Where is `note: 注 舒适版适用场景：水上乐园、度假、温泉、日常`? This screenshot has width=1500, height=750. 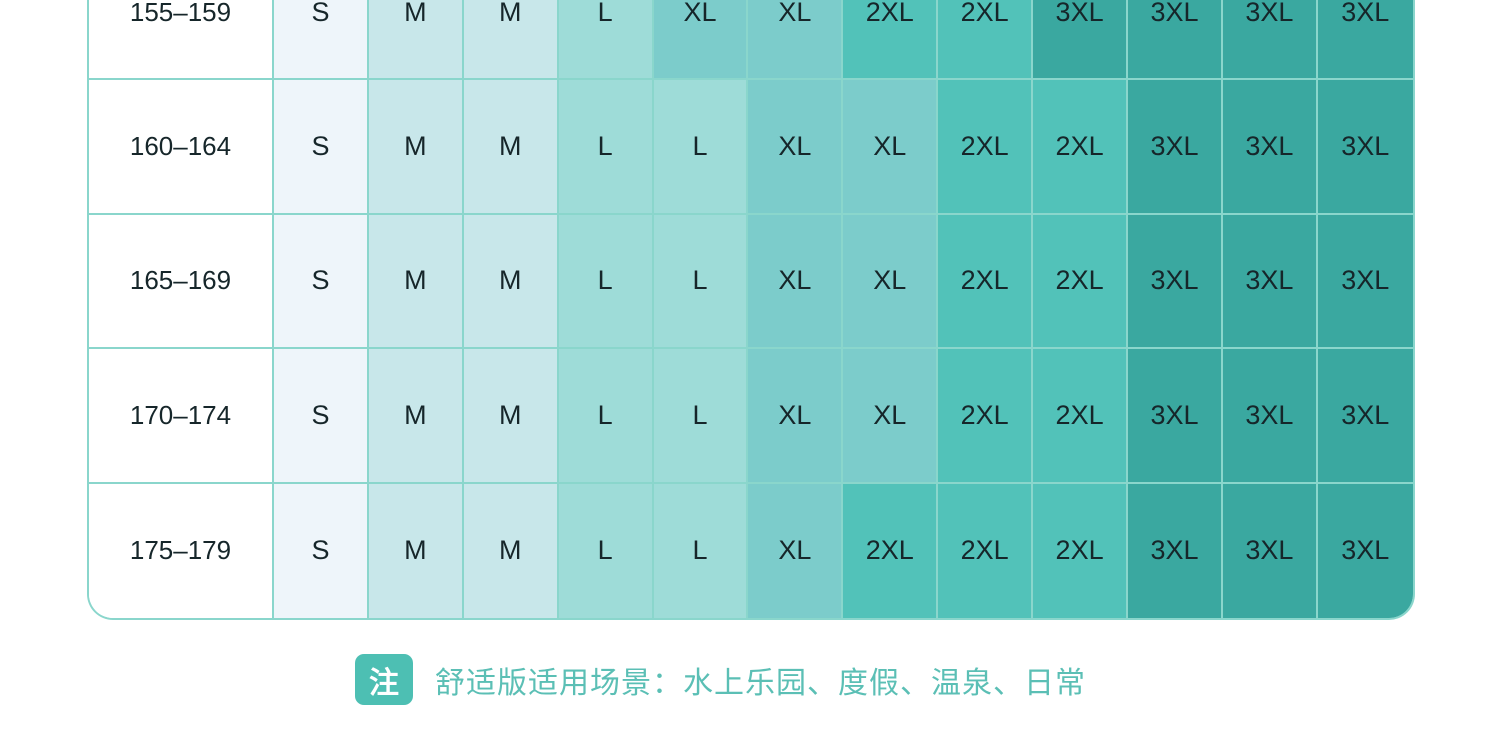 note: 注 舒适版适用场景：水上乐园、度假、温泉、日常 is located at coordinates (720, 679).